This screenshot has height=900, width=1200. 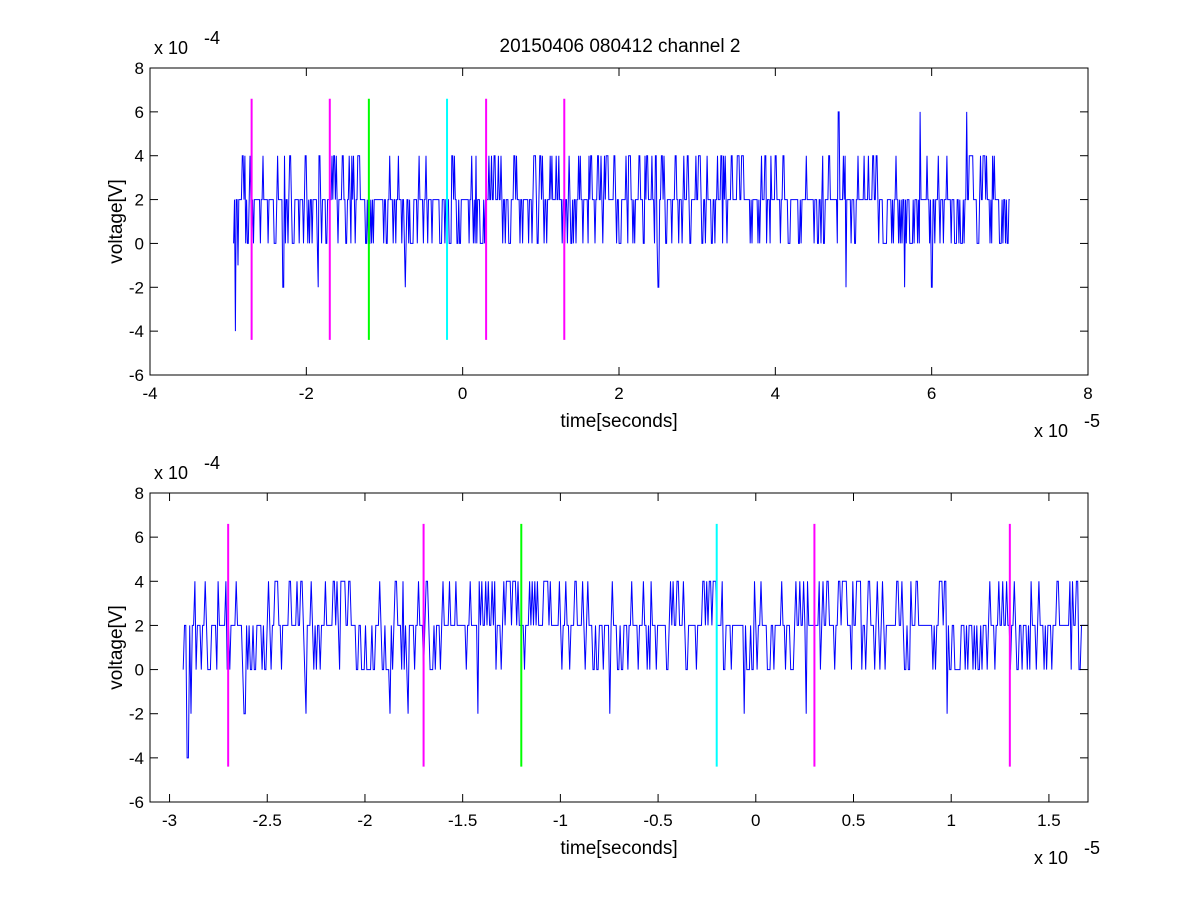 I want to click on x-tick-label: 8, so click(x=1087, y=393).